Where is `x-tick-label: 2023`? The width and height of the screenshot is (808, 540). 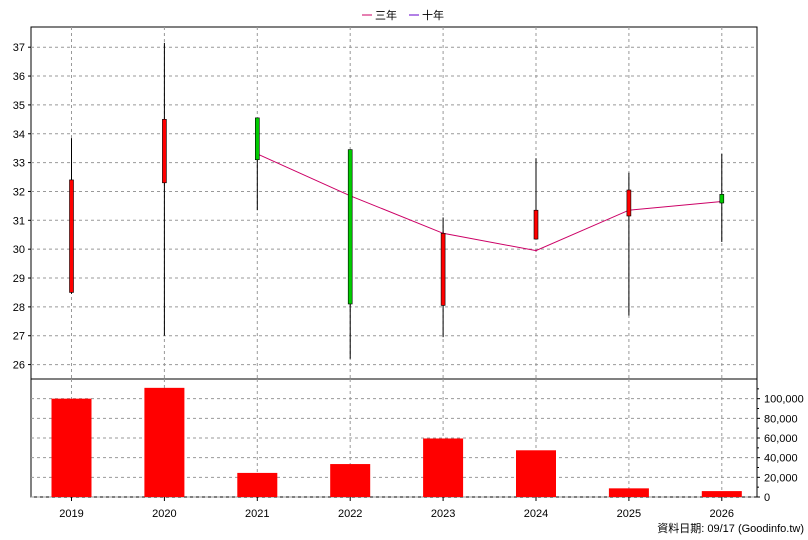
x-tick-label: 2023 is located at coordinates (443, 514).